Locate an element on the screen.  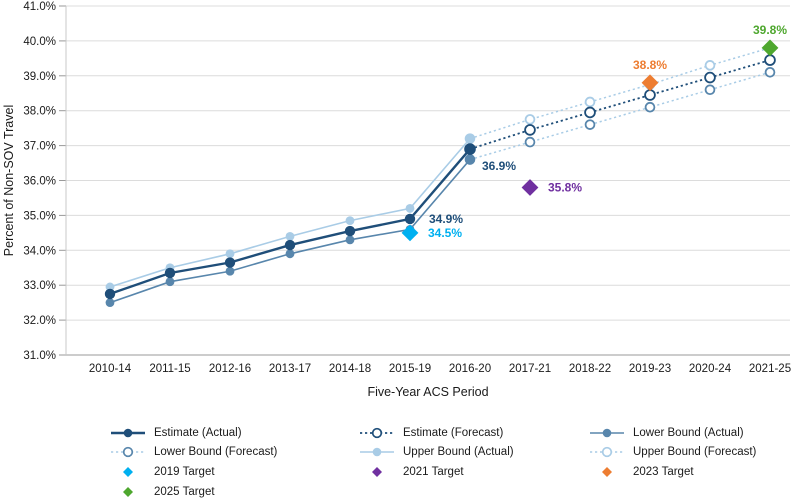
series-estimate-forecast is located at coordinates (620, 104).